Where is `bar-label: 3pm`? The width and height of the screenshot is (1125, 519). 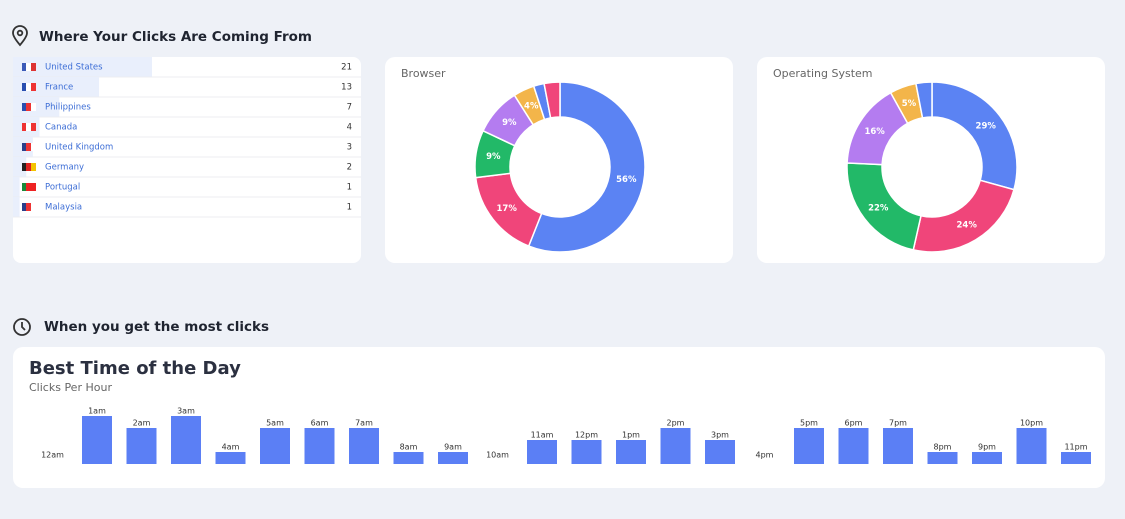 bar-label: 3pm is located at coordinates (720, 435).